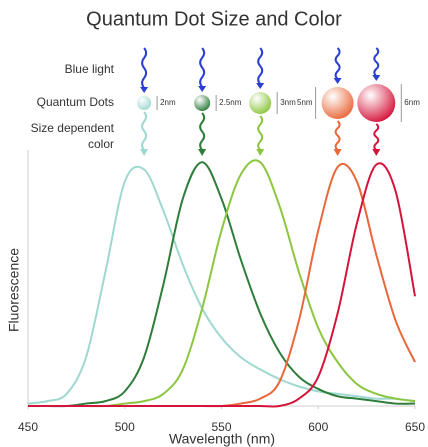 This screenshot has width=428, height=447. What do you see at coordinates (221, 427) in the screenshot?
I see `x-tick-label: 550` at bounding box center [221, 427].